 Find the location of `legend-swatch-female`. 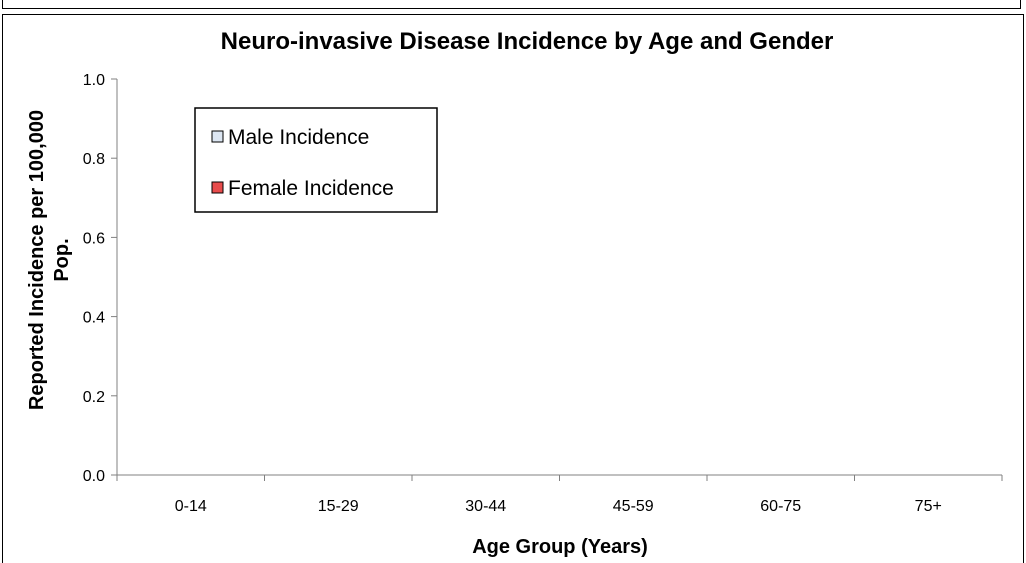

legend-swatch-female is located at coordinates (217, 187).